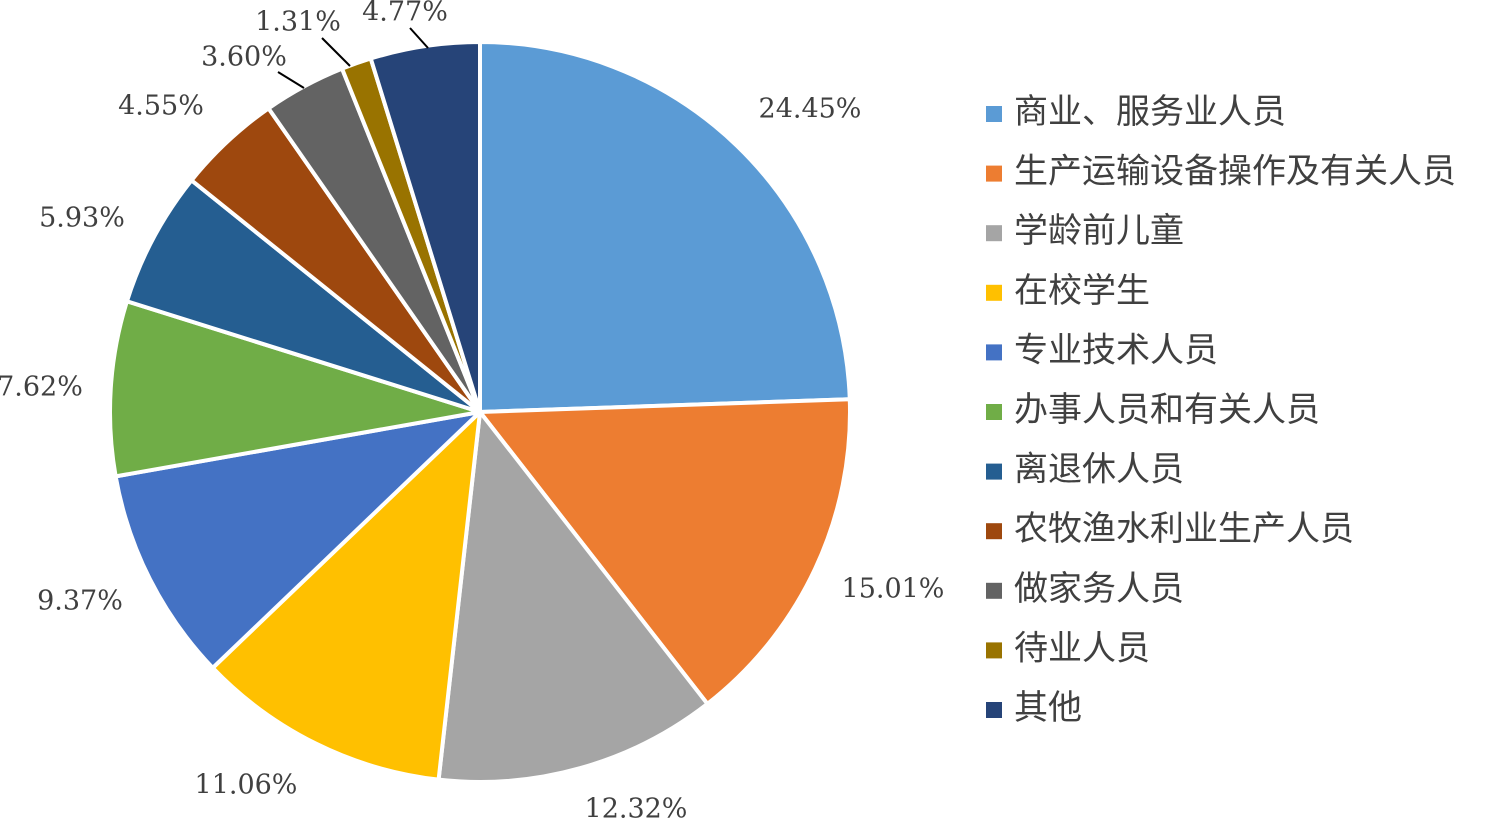  What do you see at coordinates (1235, 172) in the screenshot?
I see `legend-label: 生产运输设备操作及有关人员` at bounding box center [1235, 172].